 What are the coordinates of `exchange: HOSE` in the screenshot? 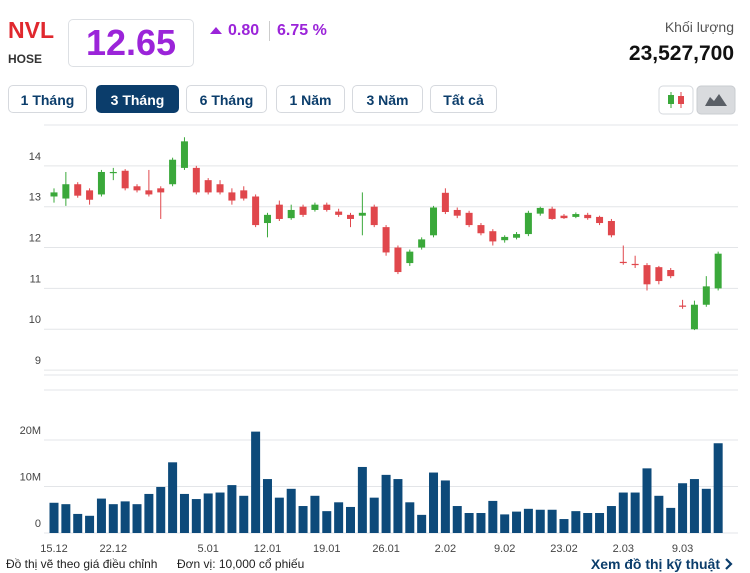 It's located at (25, 59).